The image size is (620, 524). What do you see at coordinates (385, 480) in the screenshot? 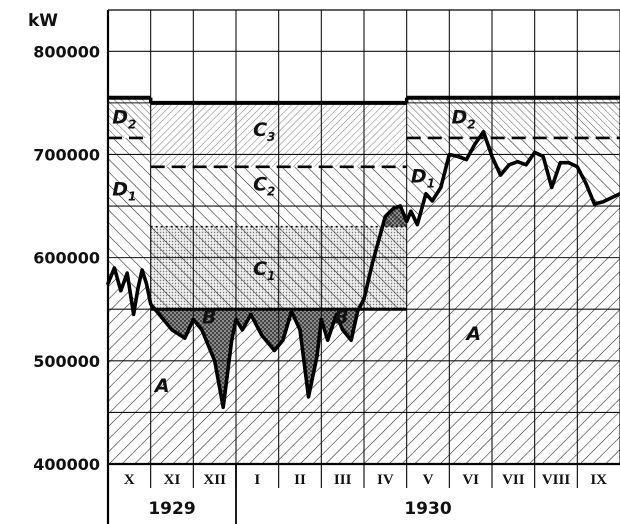
I see `x-tick-label: IV` at bounding box center [385, 480].